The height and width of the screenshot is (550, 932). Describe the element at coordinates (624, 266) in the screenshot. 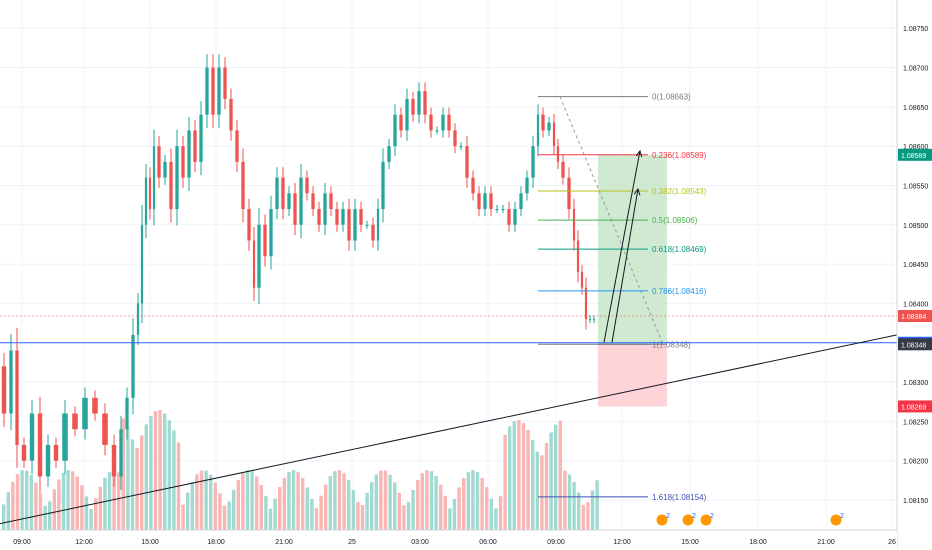

I see `projection-arrow` at that location.